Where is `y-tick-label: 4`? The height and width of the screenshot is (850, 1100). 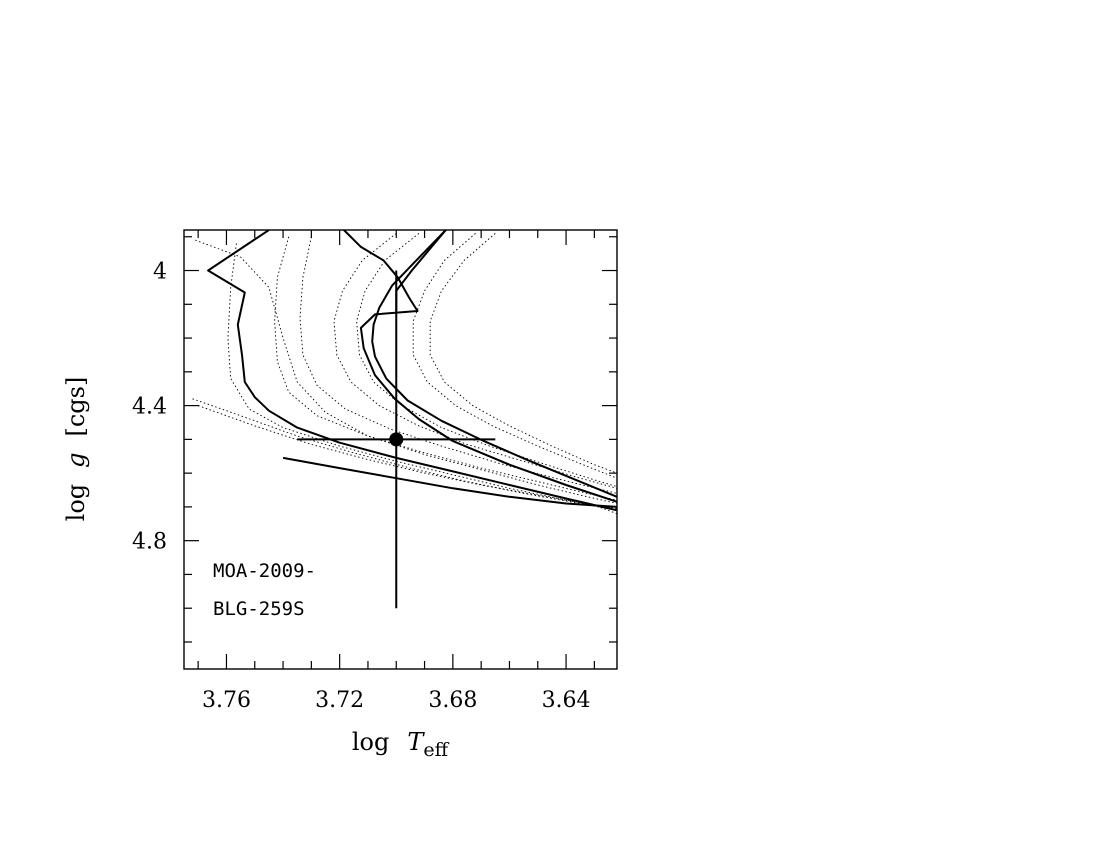 y-tick-label: 4 is located at coordinates (160, 272).